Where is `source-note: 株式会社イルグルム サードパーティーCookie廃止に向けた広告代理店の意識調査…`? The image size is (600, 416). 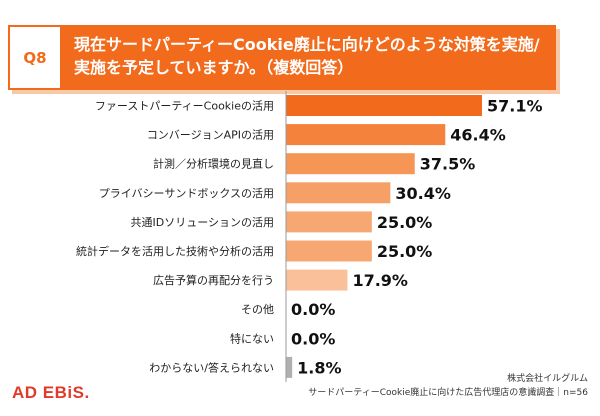
source-note: 株式会社イルグルム サードパーティーCookie廃止に向けた広告代理店の意識調査… is located at coordinates (448, 386).